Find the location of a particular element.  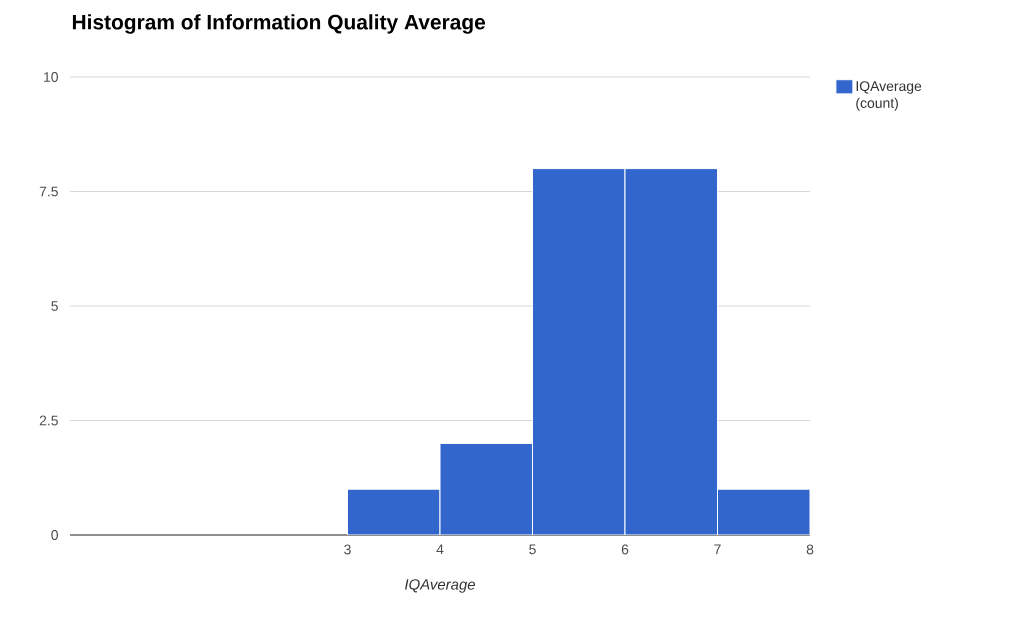

x-tick-label: 6 is located at coordinates (625, 549).